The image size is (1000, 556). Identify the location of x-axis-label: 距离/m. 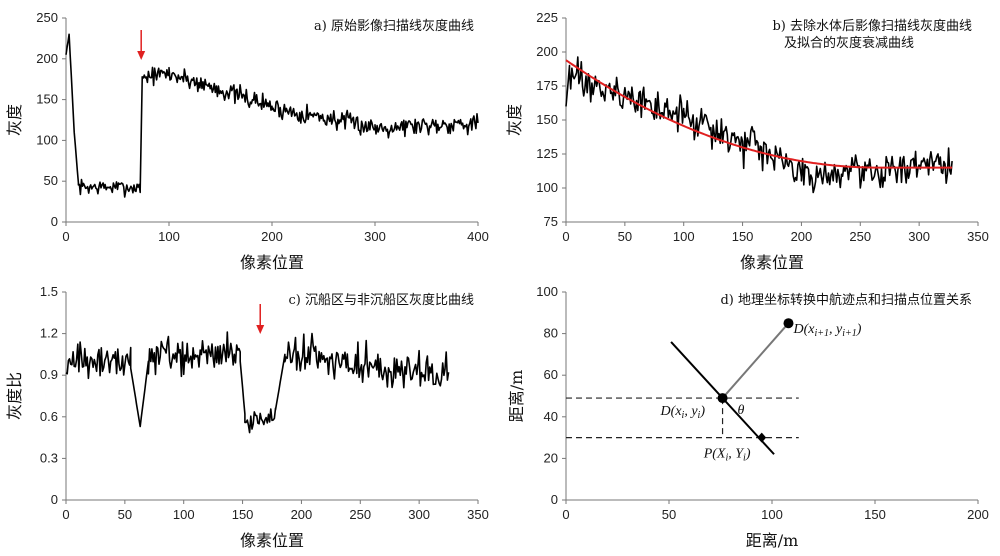
(772, 540).